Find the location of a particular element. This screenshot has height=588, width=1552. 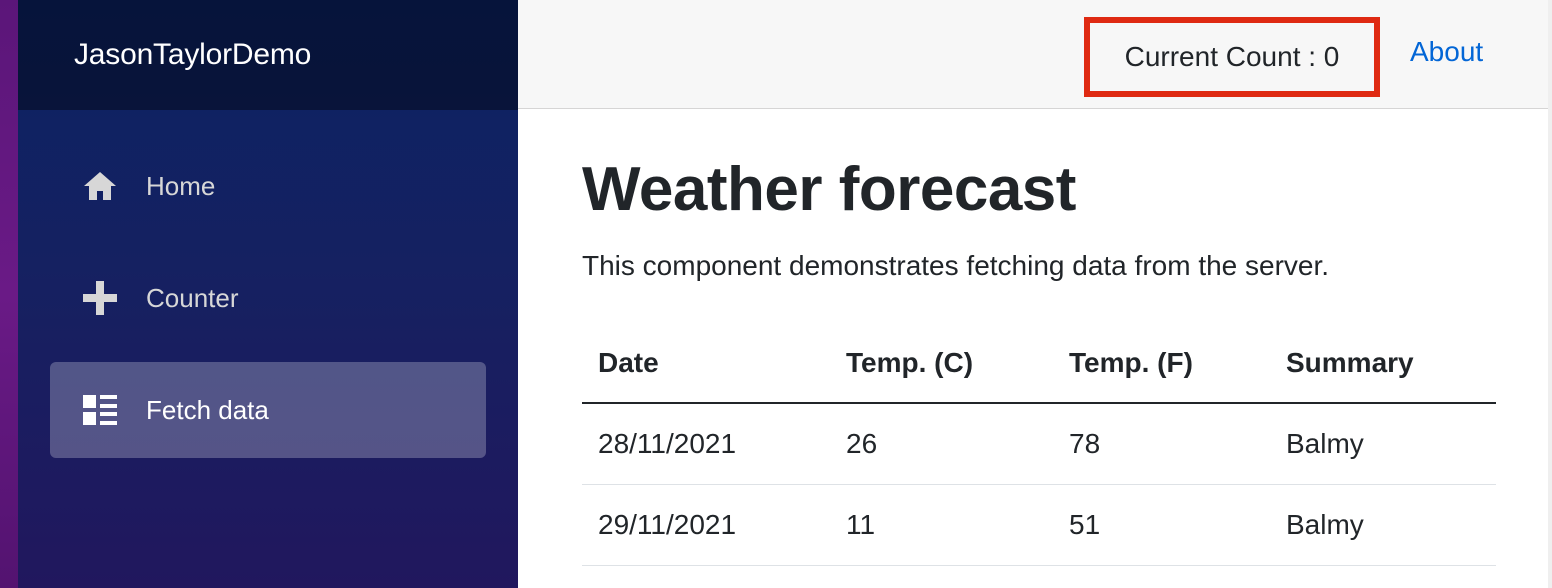

cell-temp-f: 51 is located at coordinates (1161, 525).